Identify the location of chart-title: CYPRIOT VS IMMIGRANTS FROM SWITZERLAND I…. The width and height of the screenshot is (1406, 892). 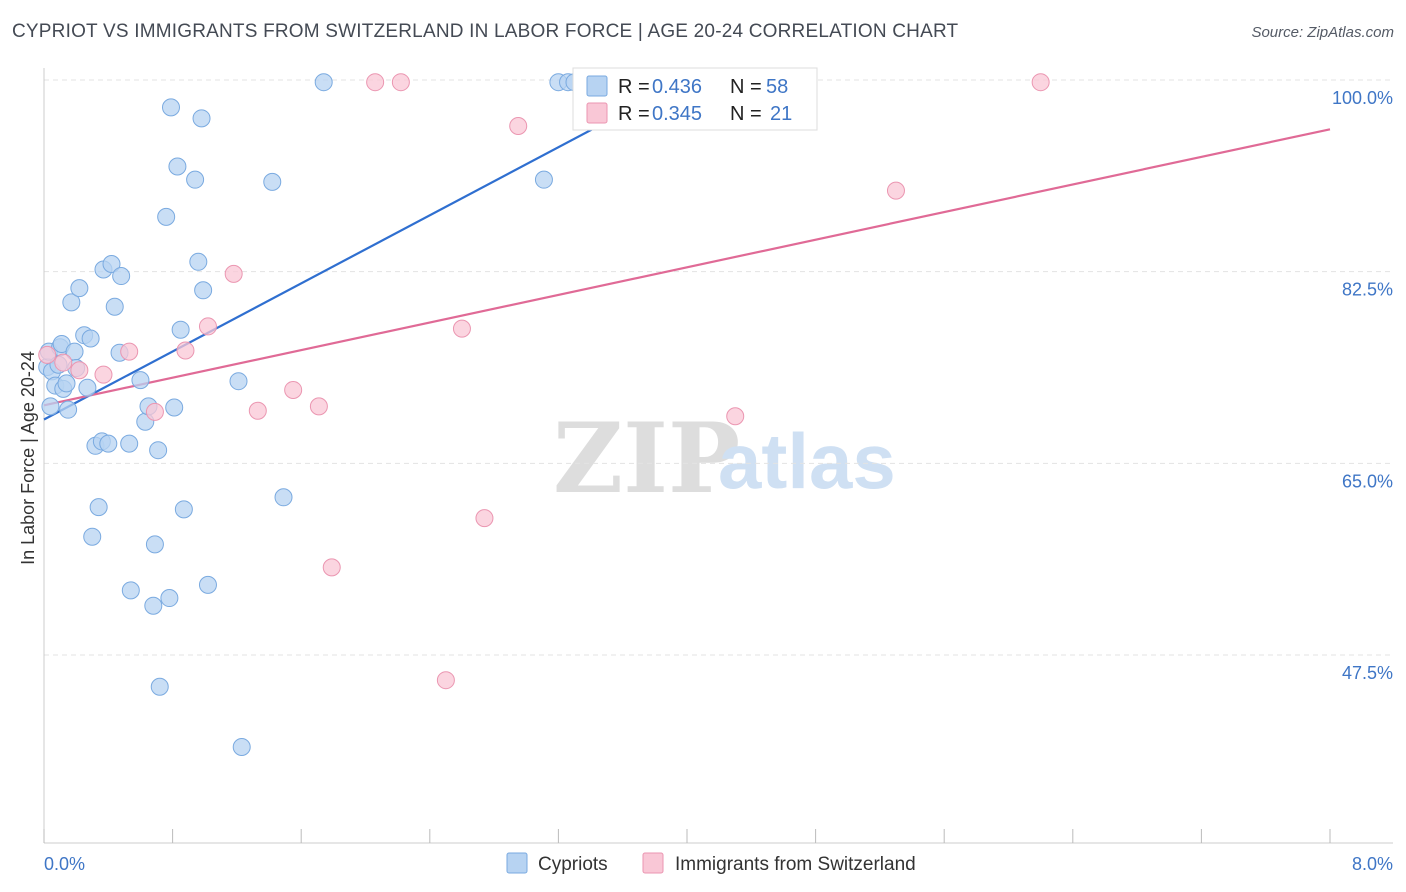
(485, 31).